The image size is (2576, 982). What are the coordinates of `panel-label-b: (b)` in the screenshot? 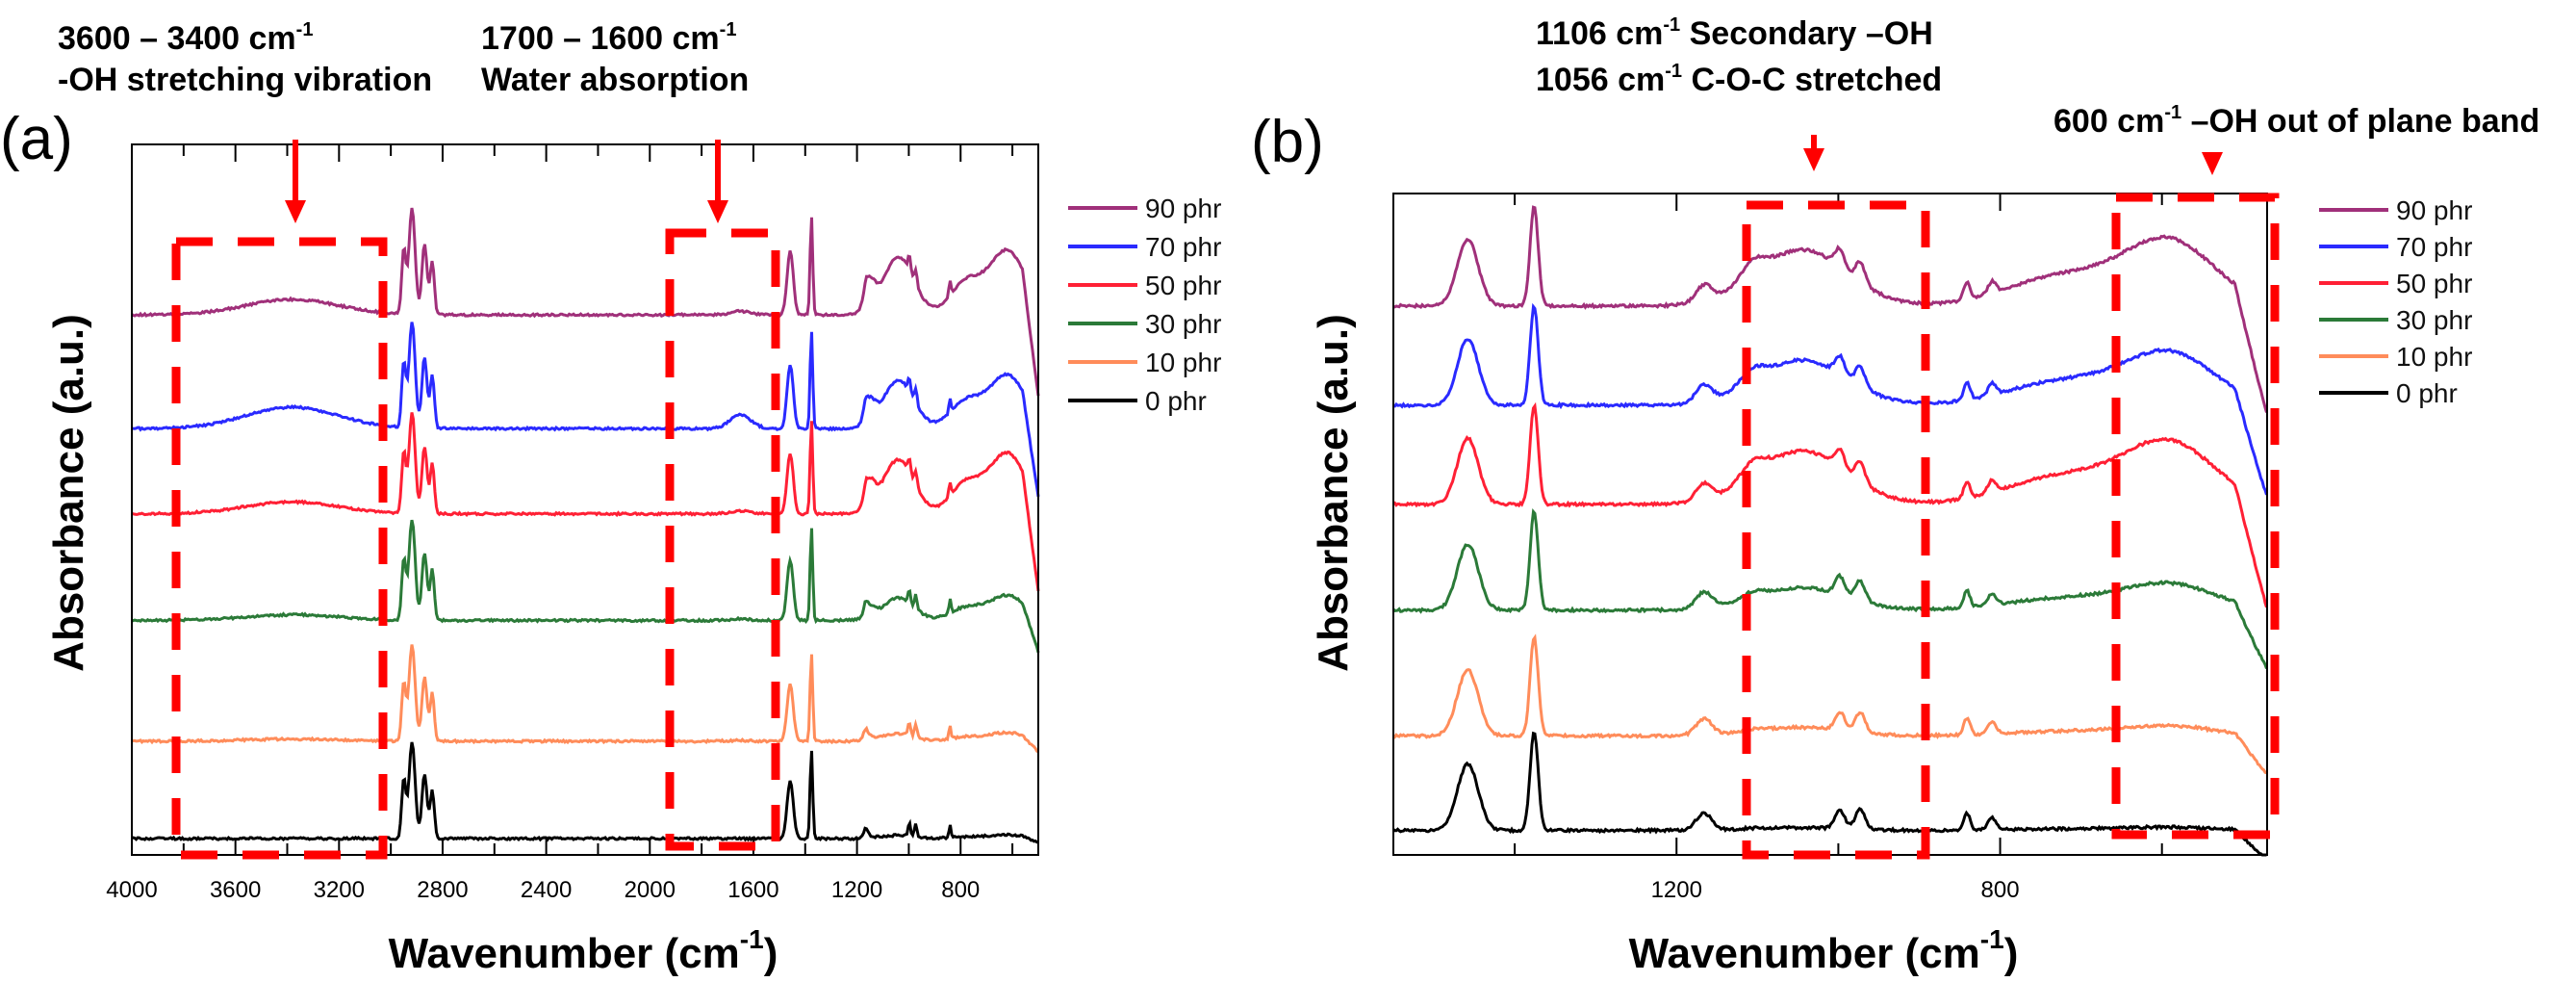 It's located at (1287, 142).